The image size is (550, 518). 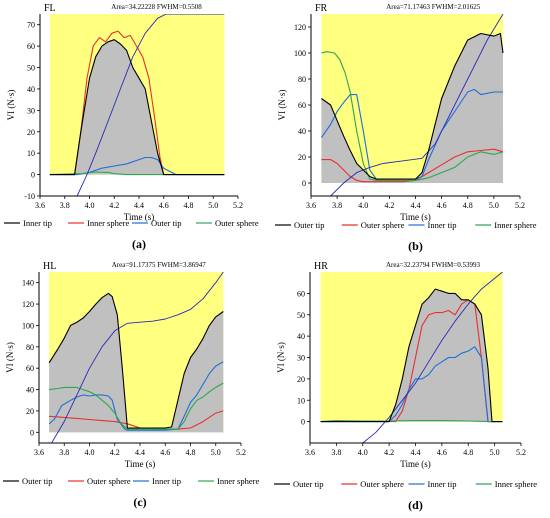 What do you see at coordinates (139, 244) in the screenshot?
I see `panel-caption: (a)` at bounding box center [139, 244].